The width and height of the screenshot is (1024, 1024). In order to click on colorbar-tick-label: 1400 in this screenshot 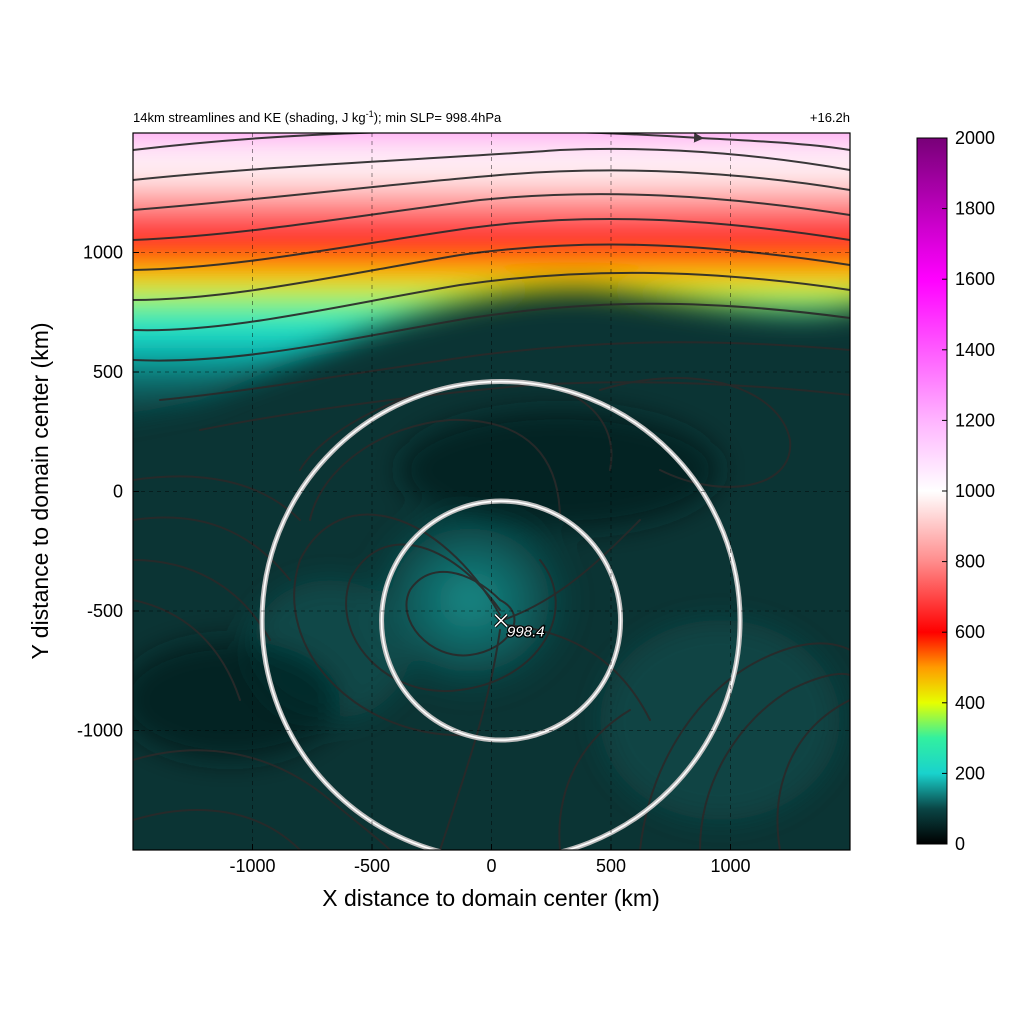, I will do `click(975, 350)`.